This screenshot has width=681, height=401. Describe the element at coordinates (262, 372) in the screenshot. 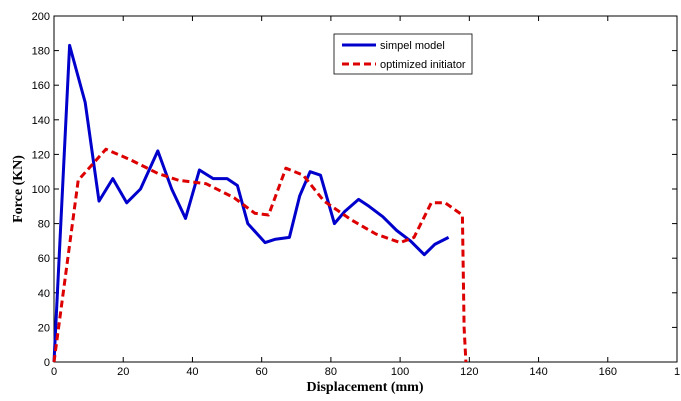

I see `x-tick-label: 60` at that location.